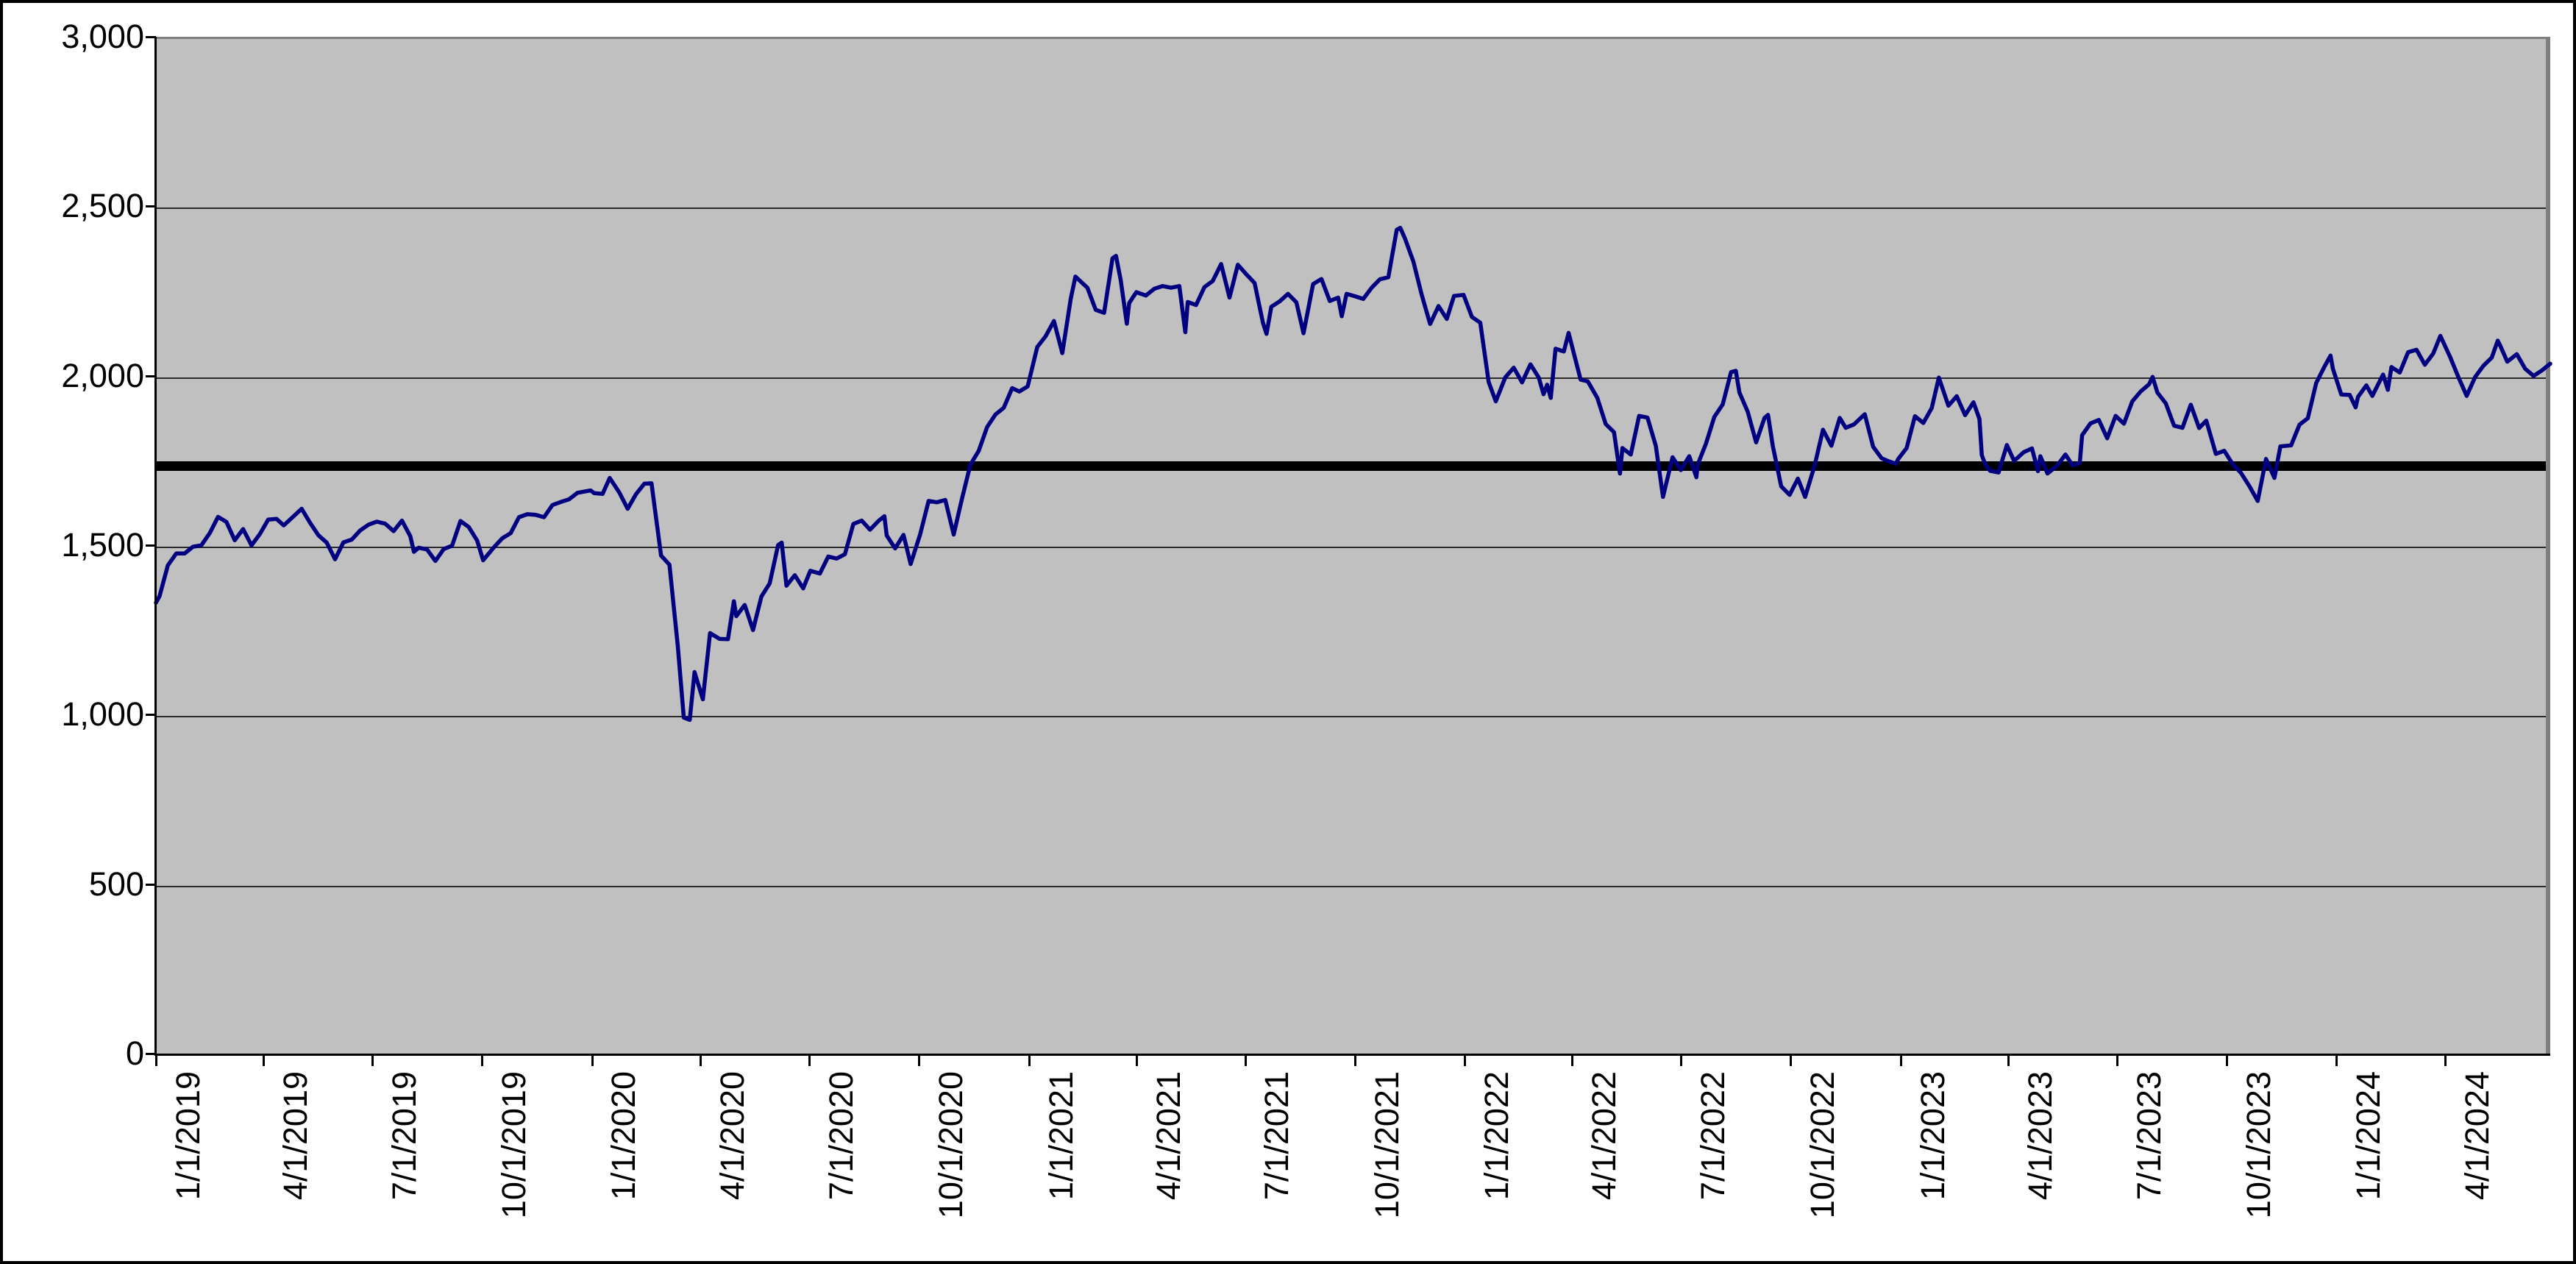  Describe the element at coordinates (1277, 1136) in the screenshot. I see `x-tick-label: 7/1/2021` at that location.